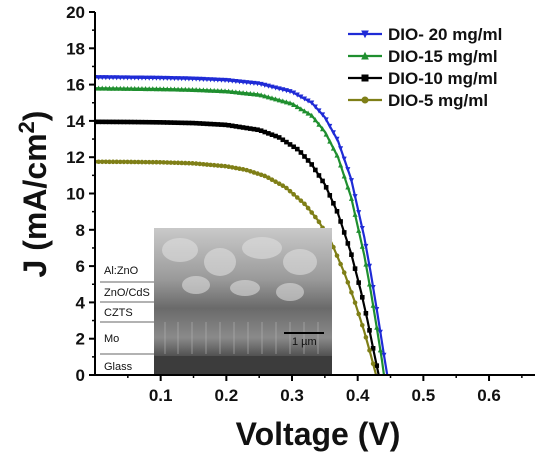 Image resolution: width=550 pixels, height=456 pixels. I want to click on legend-swatch-marker, so click(365, 55).